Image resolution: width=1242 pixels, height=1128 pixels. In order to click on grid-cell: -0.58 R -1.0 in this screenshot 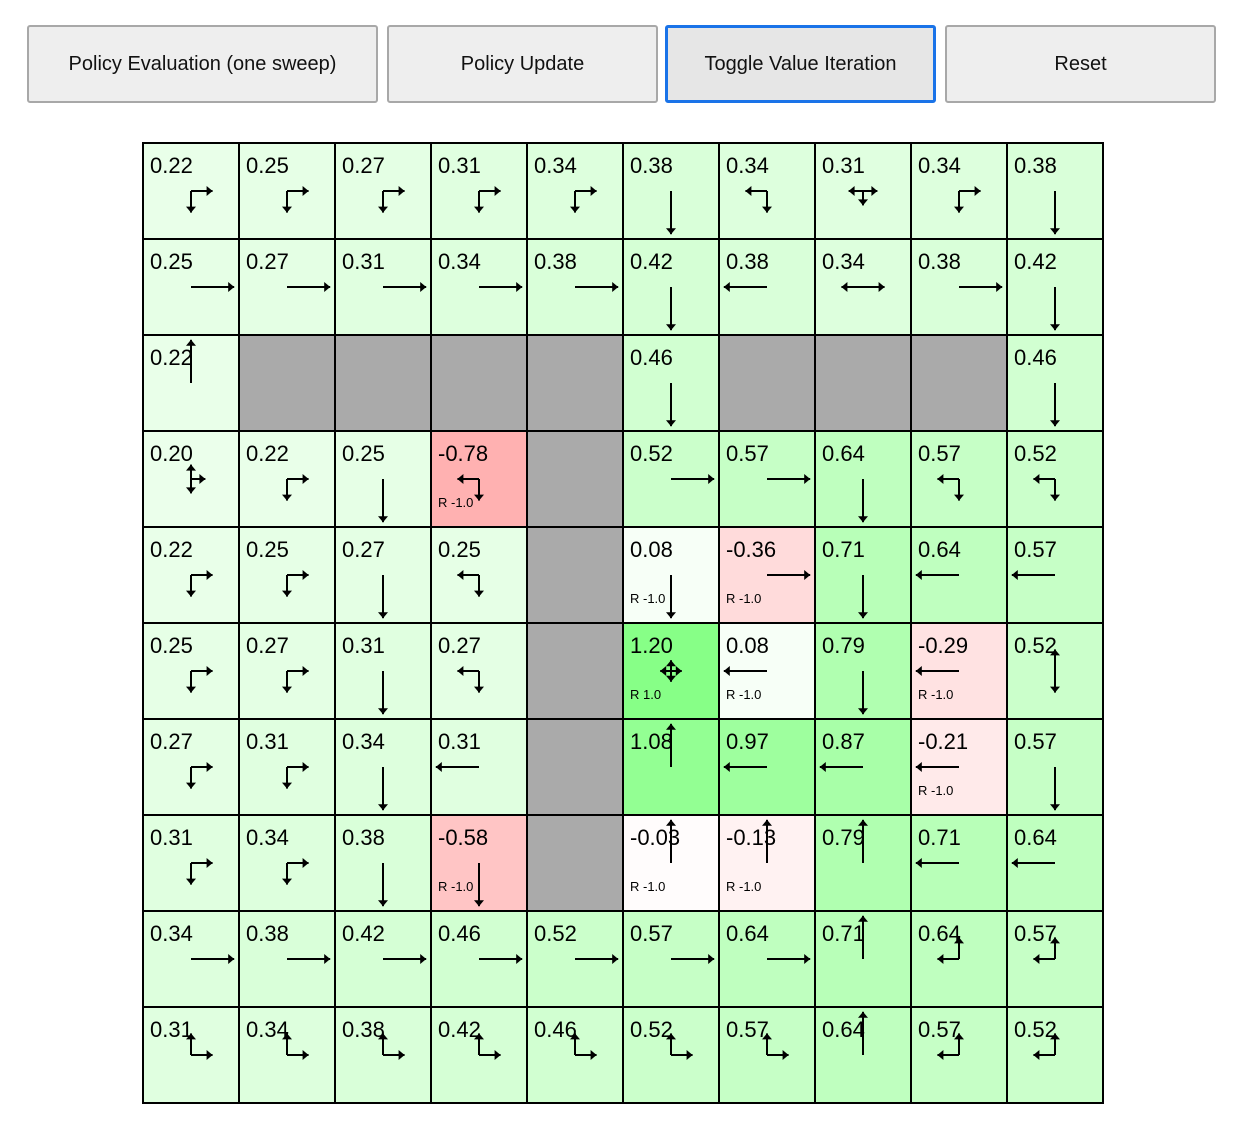, I will do `click(479, 863)`.